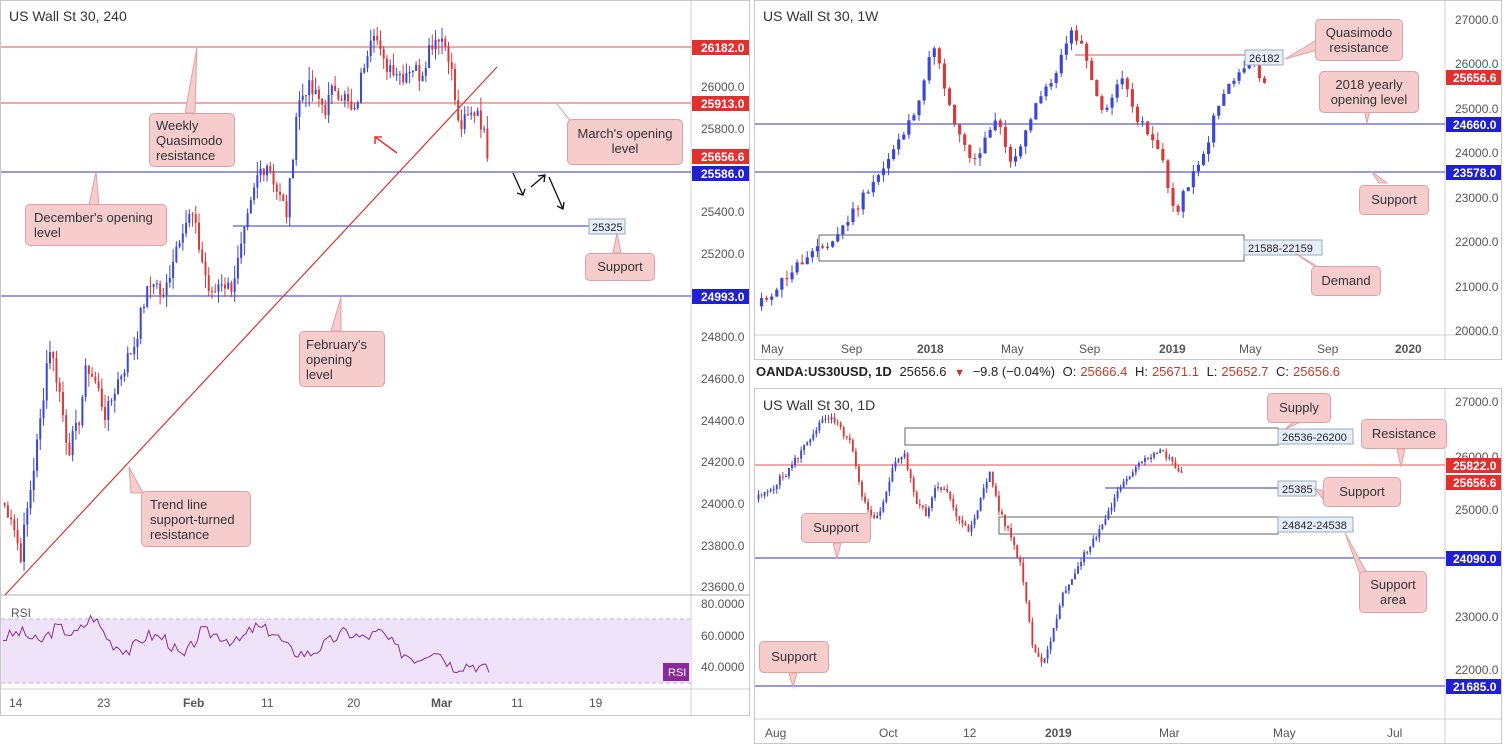 This screenshot has width=1506, height=744. Describe the element at coordinates (1283, 247) in the screenshot. I see `weekly-demand-box` at that location.